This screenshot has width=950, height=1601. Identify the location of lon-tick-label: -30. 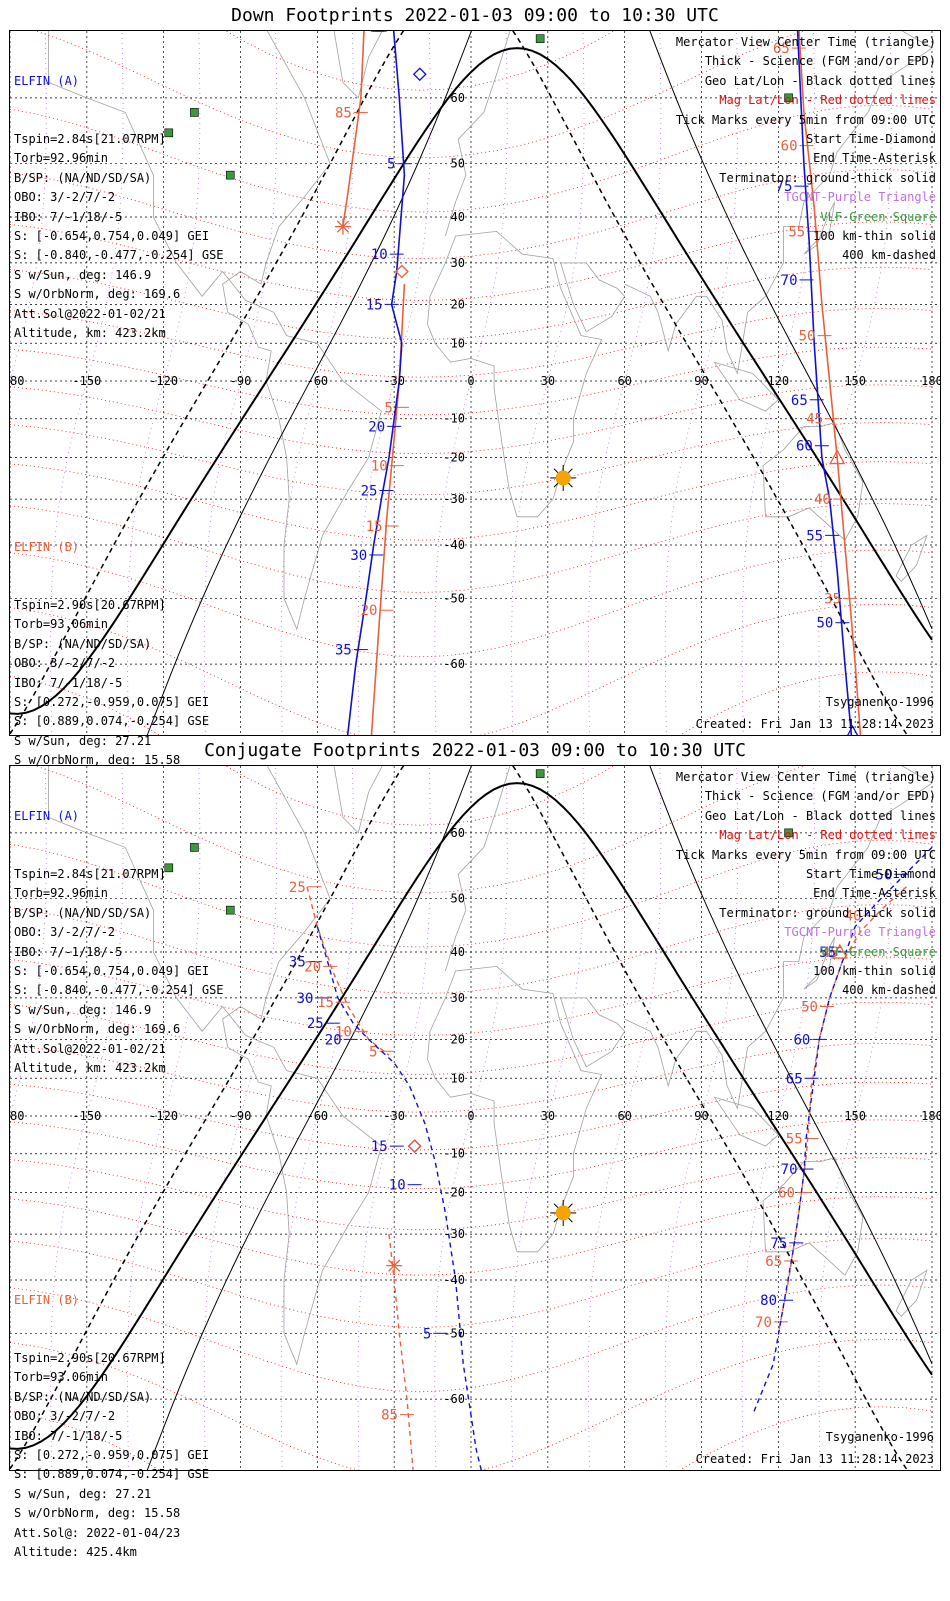
(394, 1116).